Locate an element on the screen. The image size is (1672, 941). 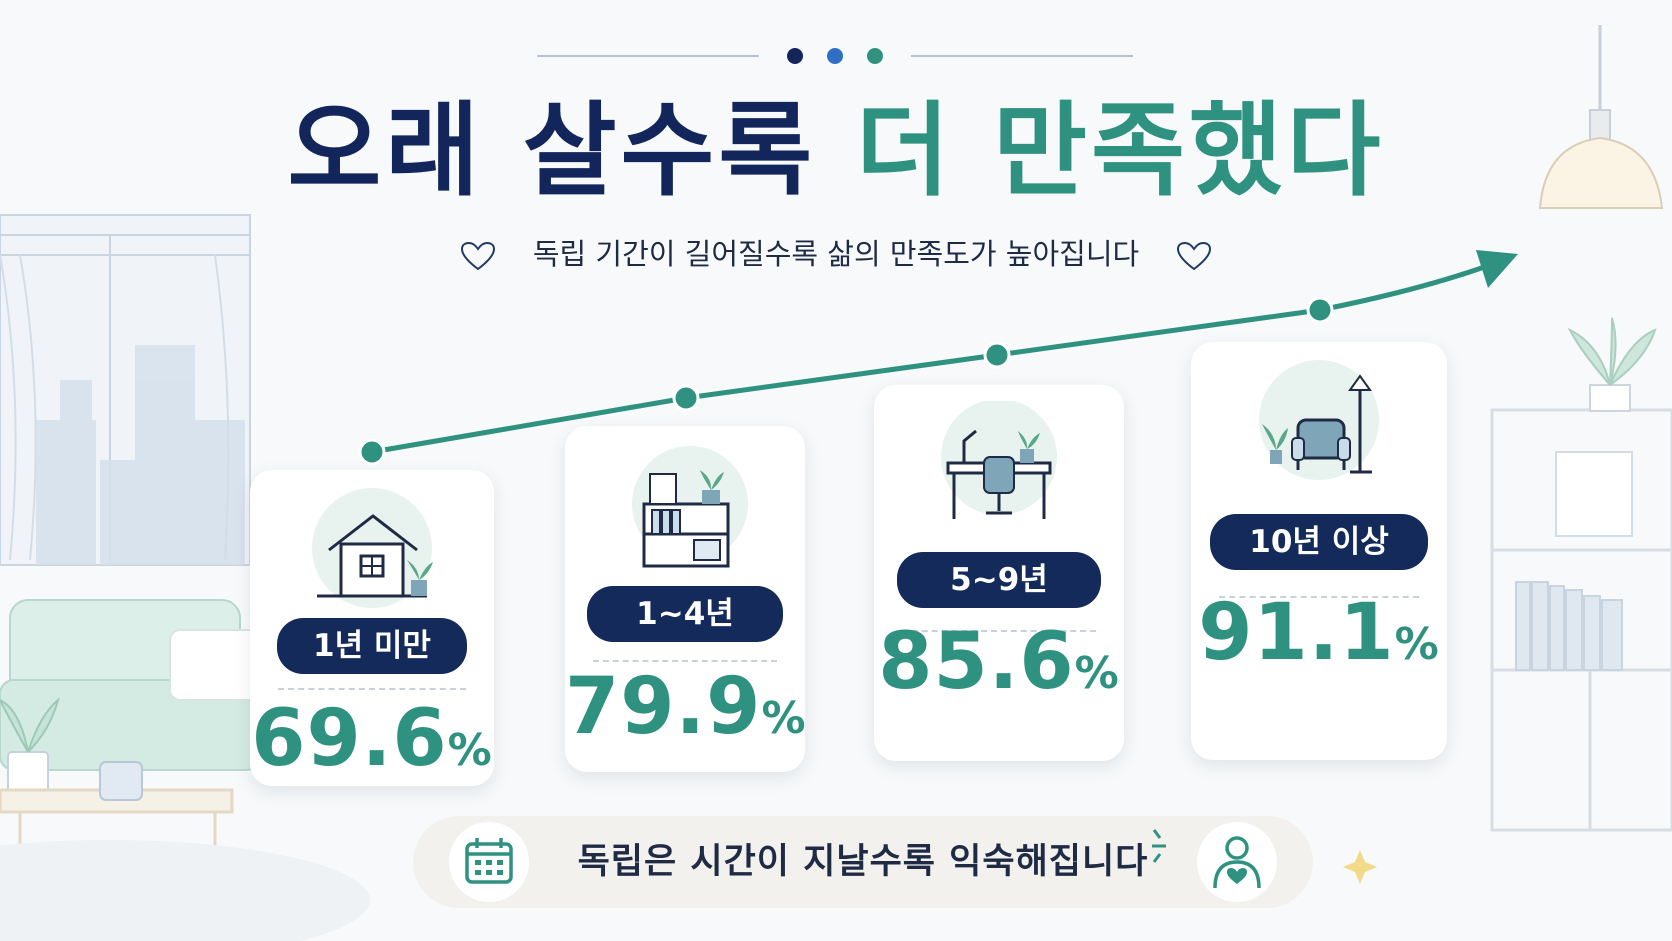
value-number: 79.9 is located at coordinates (663, 707).